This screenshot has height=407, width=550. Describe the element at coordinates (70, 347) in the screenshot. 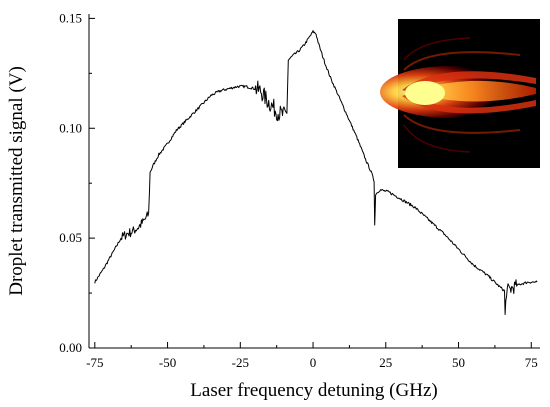

I see `y-tick-label: 0.00` at that location.